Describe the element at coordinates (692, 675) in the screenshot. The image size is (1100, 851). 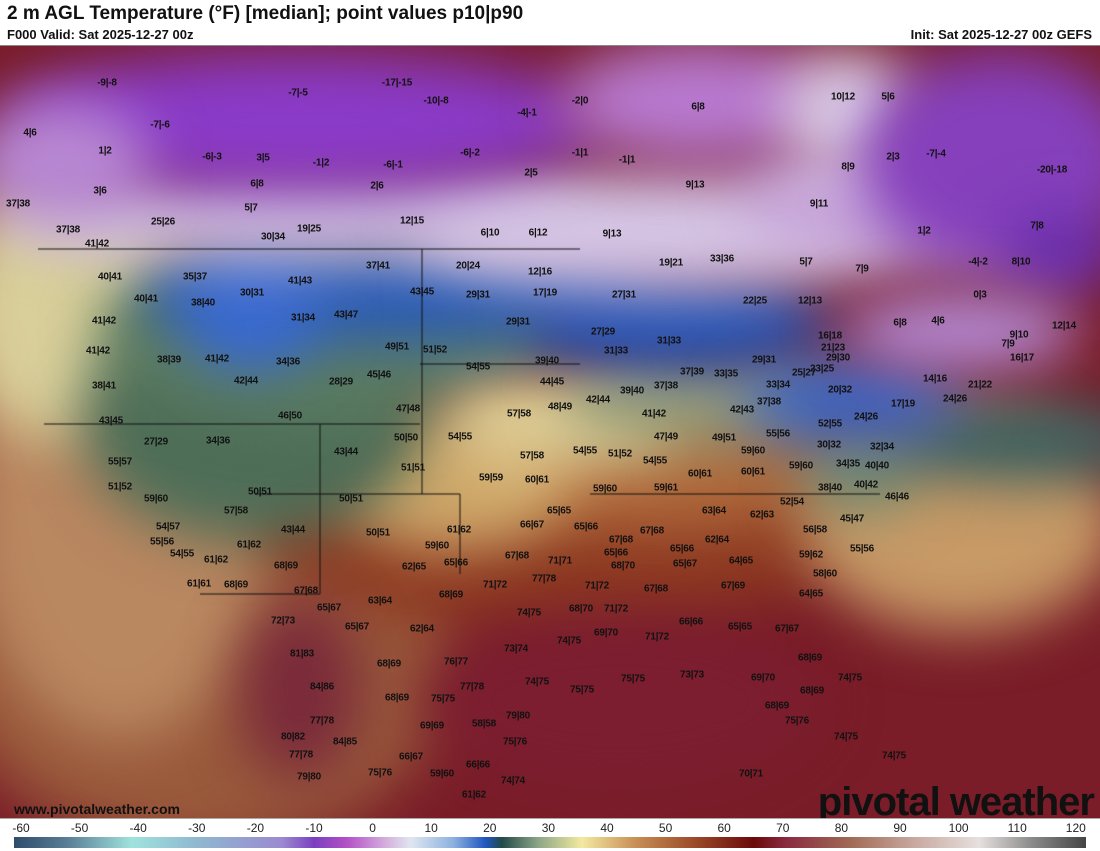
I see `point-value-label: 73|73` at that location.